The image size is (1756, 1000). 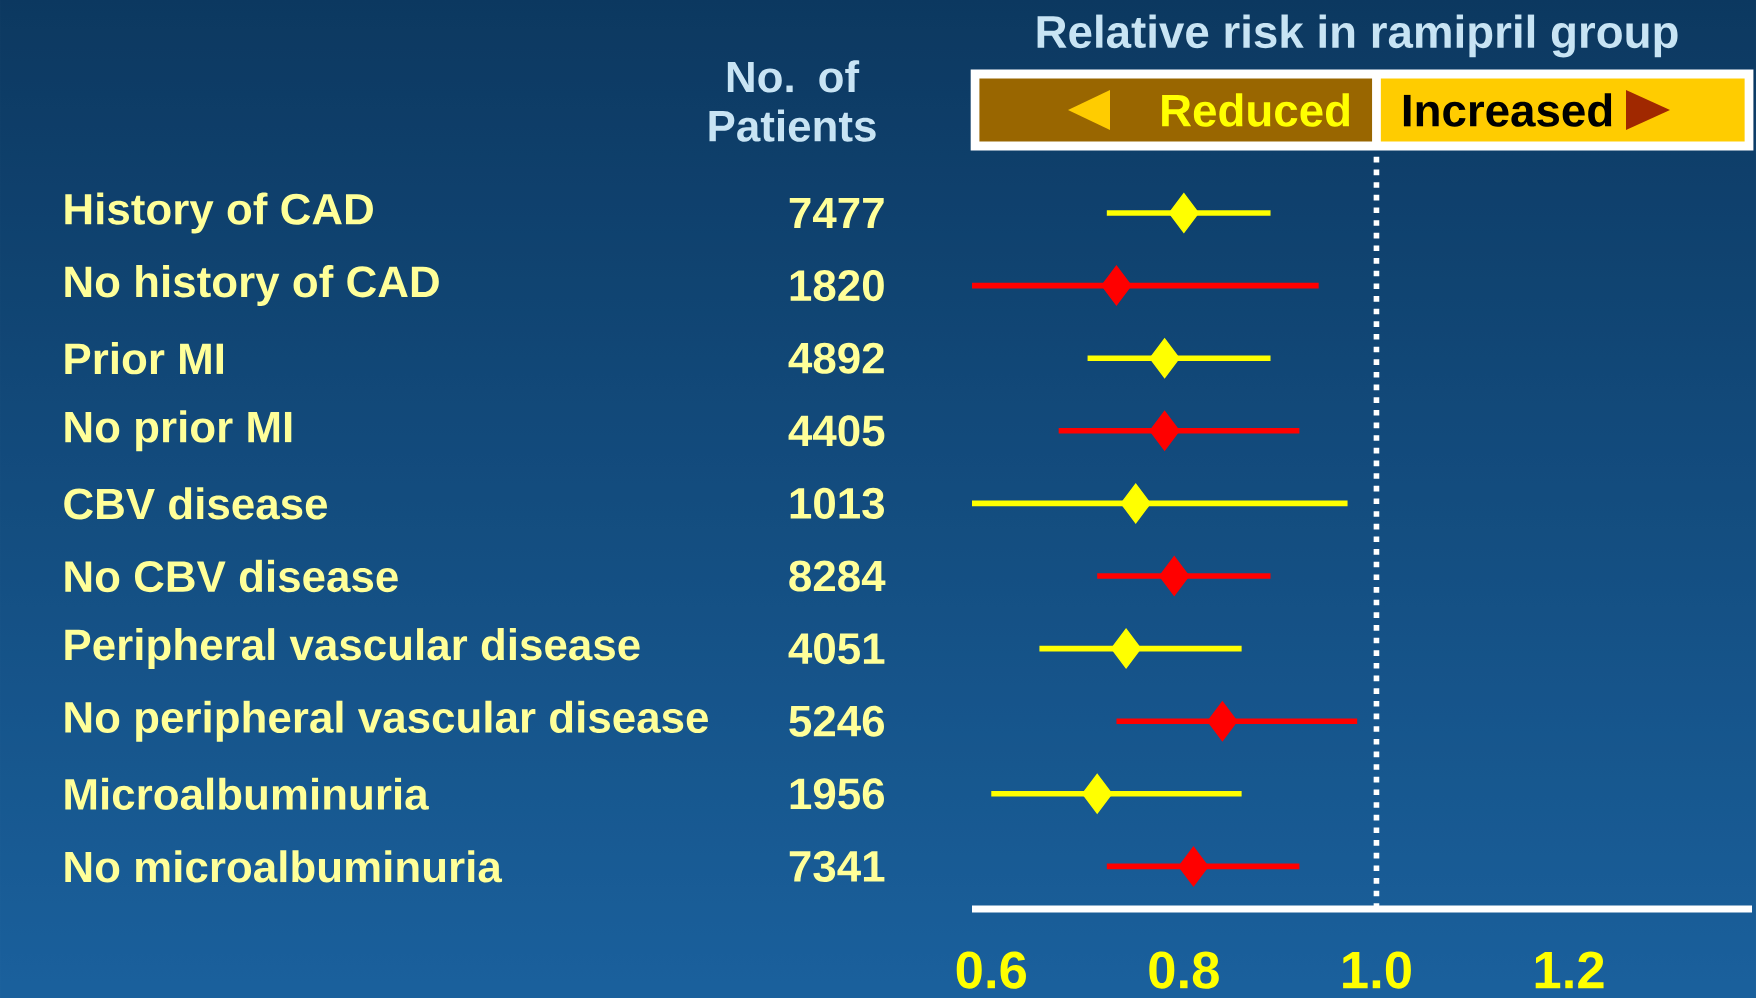 I want to click on x-tick-label: 1.0, so click(x=1377, y=970).